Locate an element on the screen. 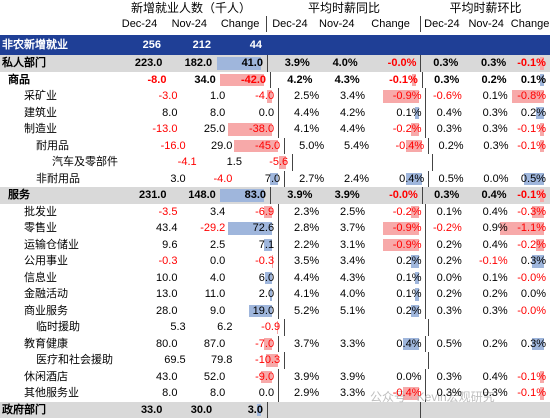 The image size is (550, 419). table-cell: -5.6 is located at coordinates (270, 162).